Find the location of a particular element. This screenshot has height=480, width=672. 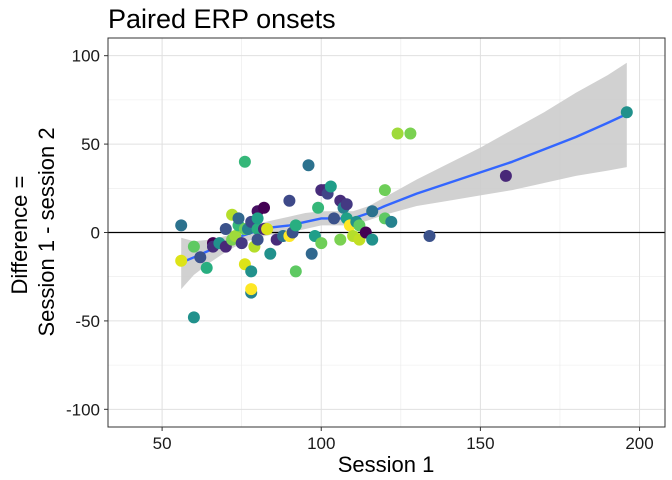

x-tick-label: 100 is located at coordinates (321, 443).